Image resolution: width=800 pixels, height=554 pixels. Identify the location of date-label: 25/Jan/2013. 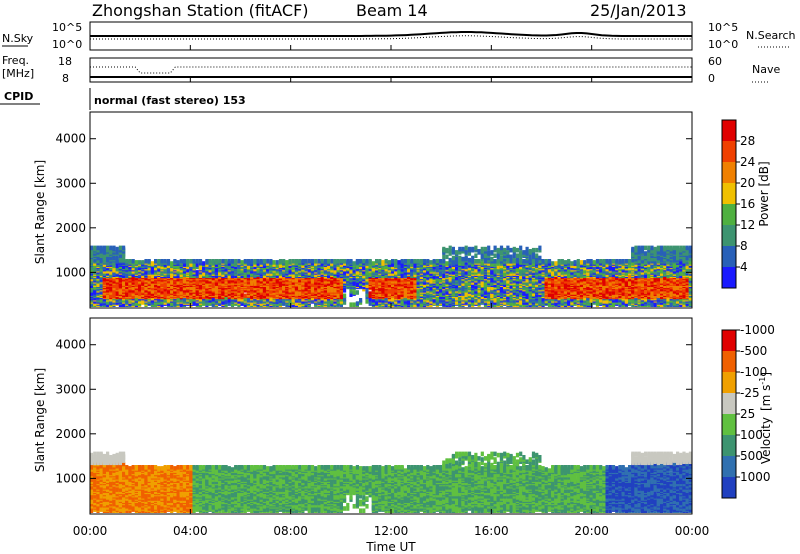
(638, 10).